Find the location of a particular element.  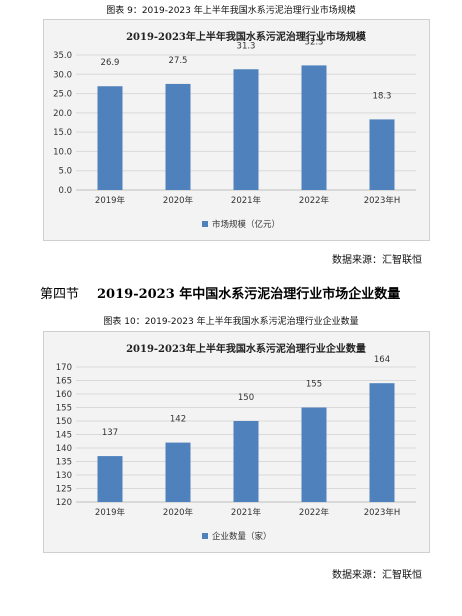

y-tick-label: 25.0 is located at coordinates (62, 95).